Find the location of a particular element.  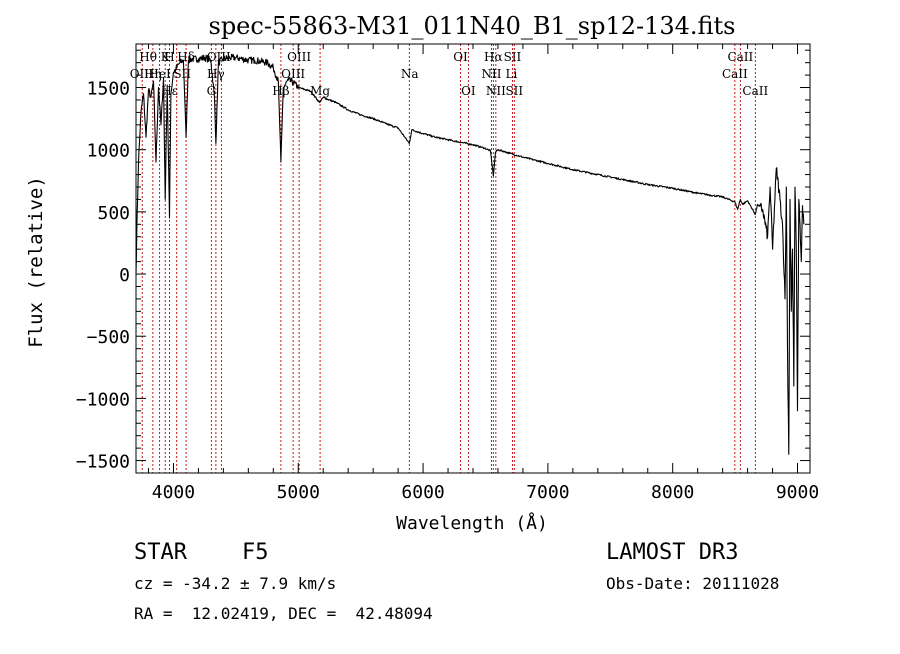

marker-label: Hγ is located at coordinates (216, 74).